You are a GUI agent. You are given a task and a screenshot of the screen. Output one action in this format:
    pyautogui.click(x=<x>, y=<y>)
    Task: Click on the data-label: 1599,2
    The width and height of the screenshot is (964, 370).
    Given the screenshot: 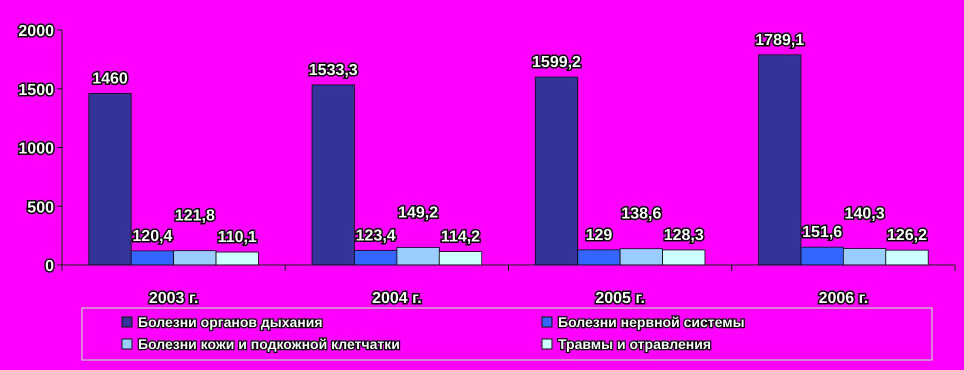 What is the action you would take?
    pyautogui.click(x=557, y=63)
    